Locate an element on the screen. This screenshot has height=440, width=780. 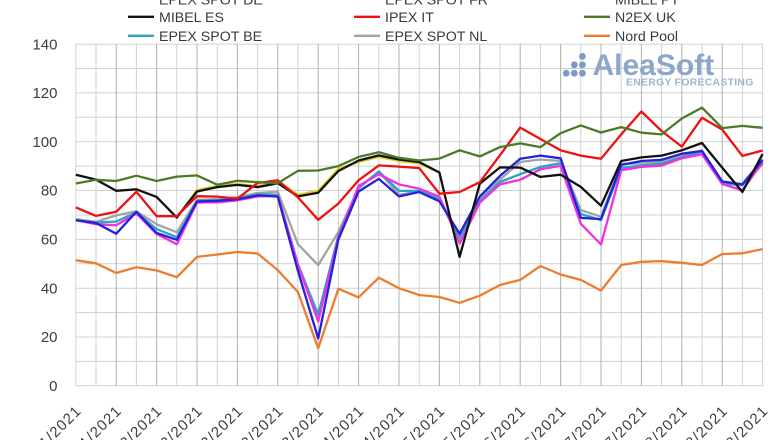
svg-text: MIBEL PT is located at coordinates (647, 4).